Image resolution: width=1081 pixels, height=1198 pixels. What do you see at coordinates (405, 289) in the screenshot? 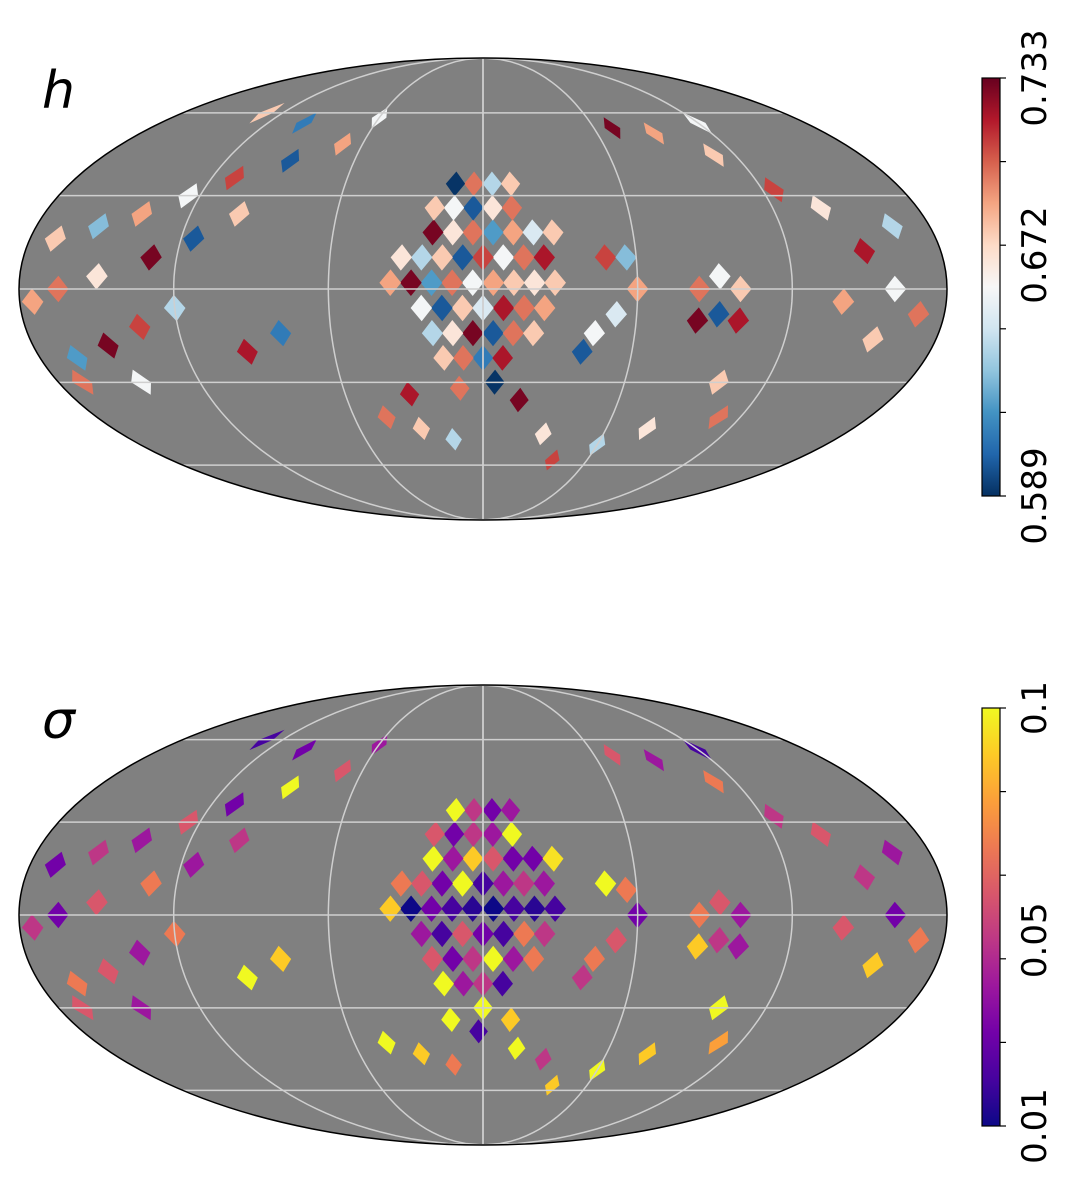
I see `h-map-meridian` at bounding box center [405, 289].